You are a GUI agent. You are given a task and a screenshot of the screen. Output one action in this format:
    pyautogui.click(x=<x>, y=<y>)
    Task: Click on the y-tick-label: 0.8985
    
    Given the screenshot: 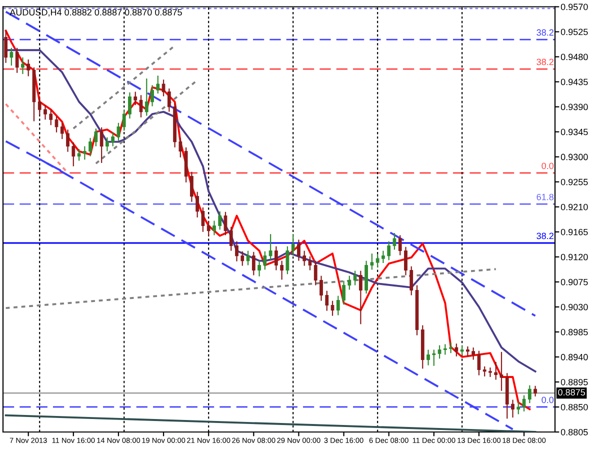 What is the action you would take?
    pyautogui.click(x=574, y=332)
    